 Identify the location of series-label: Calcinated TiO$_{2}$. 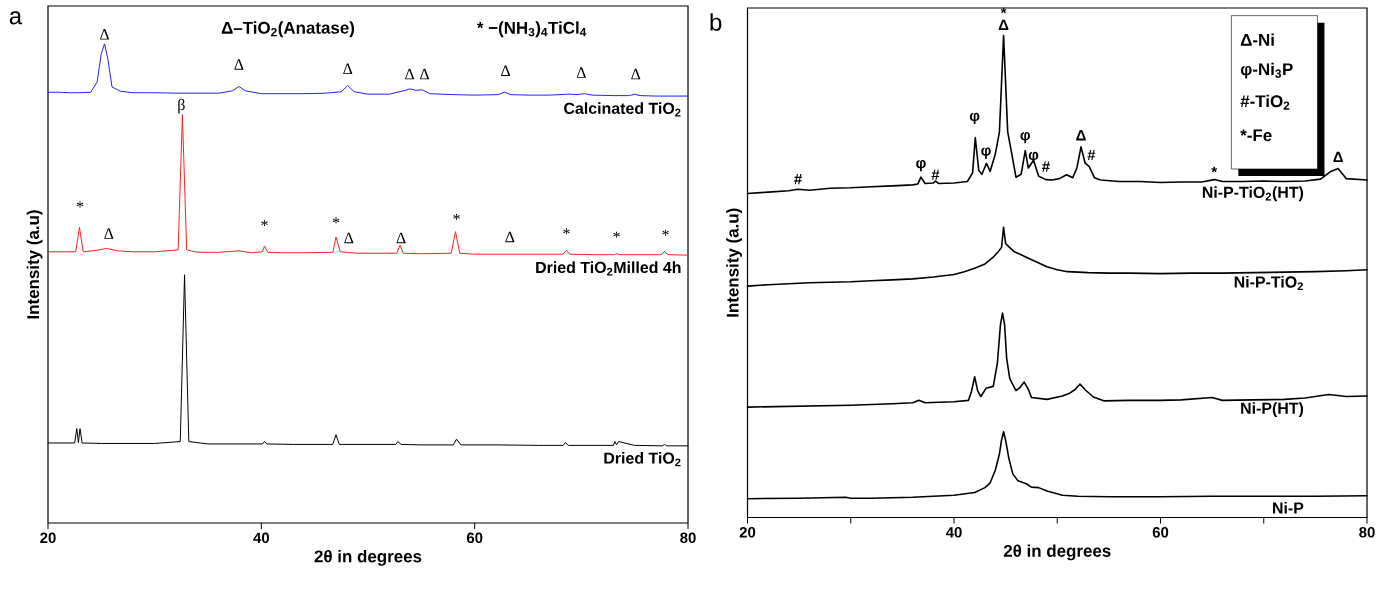
(622, 109).